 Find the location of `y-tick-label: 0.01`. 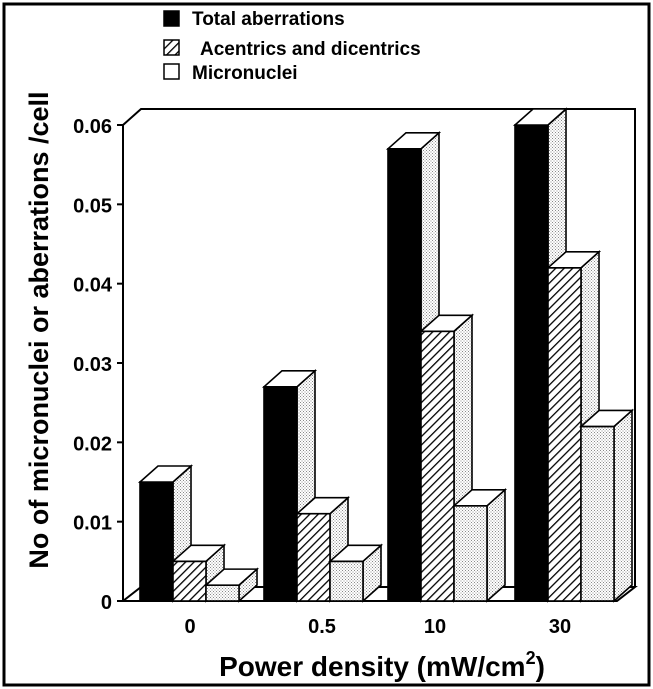

y-tick-label: 0.01 is located at coordinates (92, 524).